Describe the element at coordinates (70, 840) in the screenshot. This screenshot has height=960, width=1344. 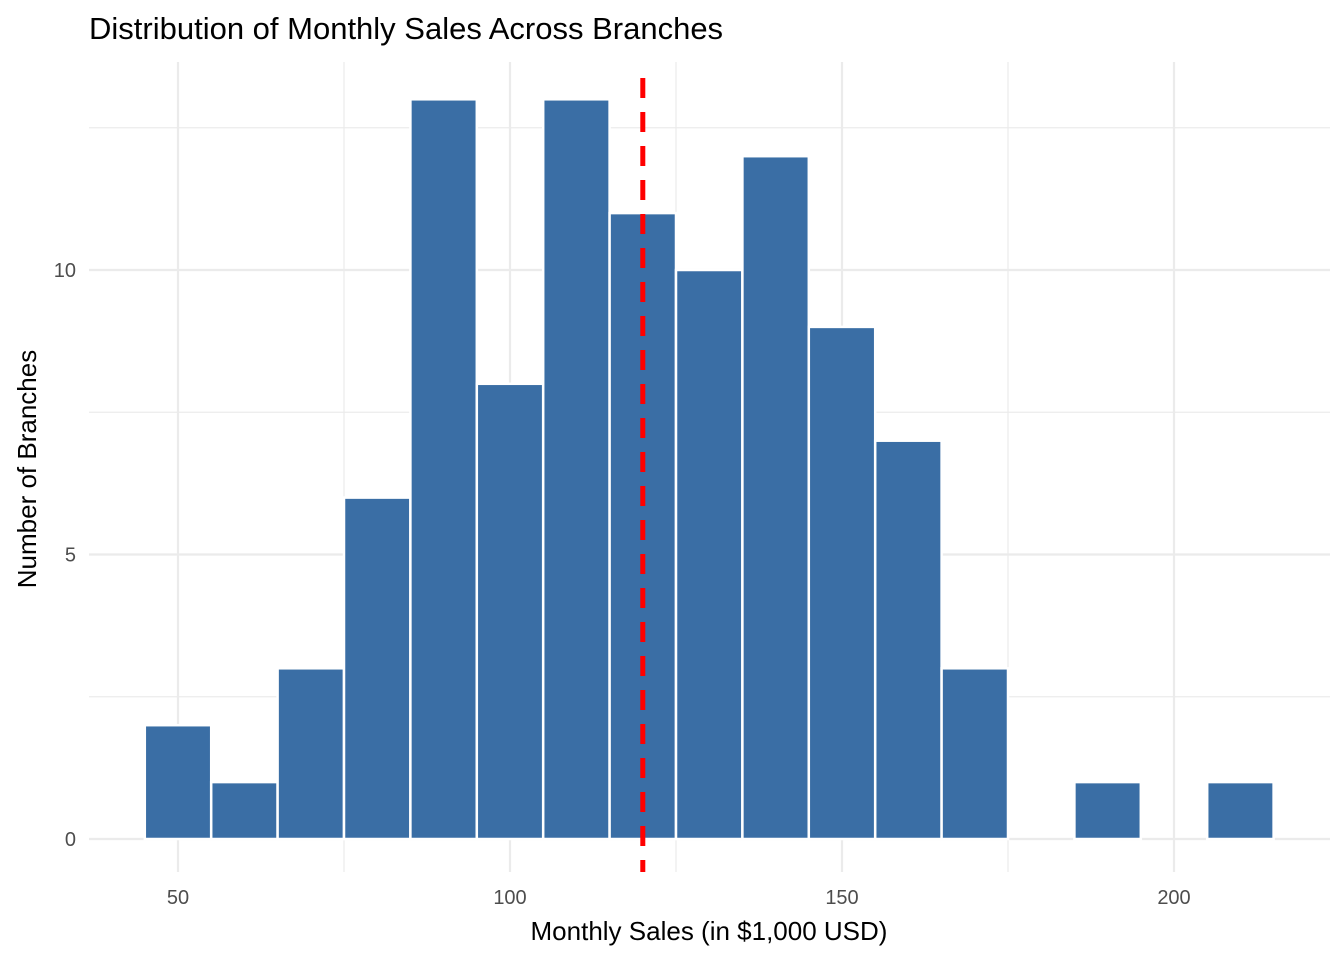
I see `y-tick-label: 0` at that location.